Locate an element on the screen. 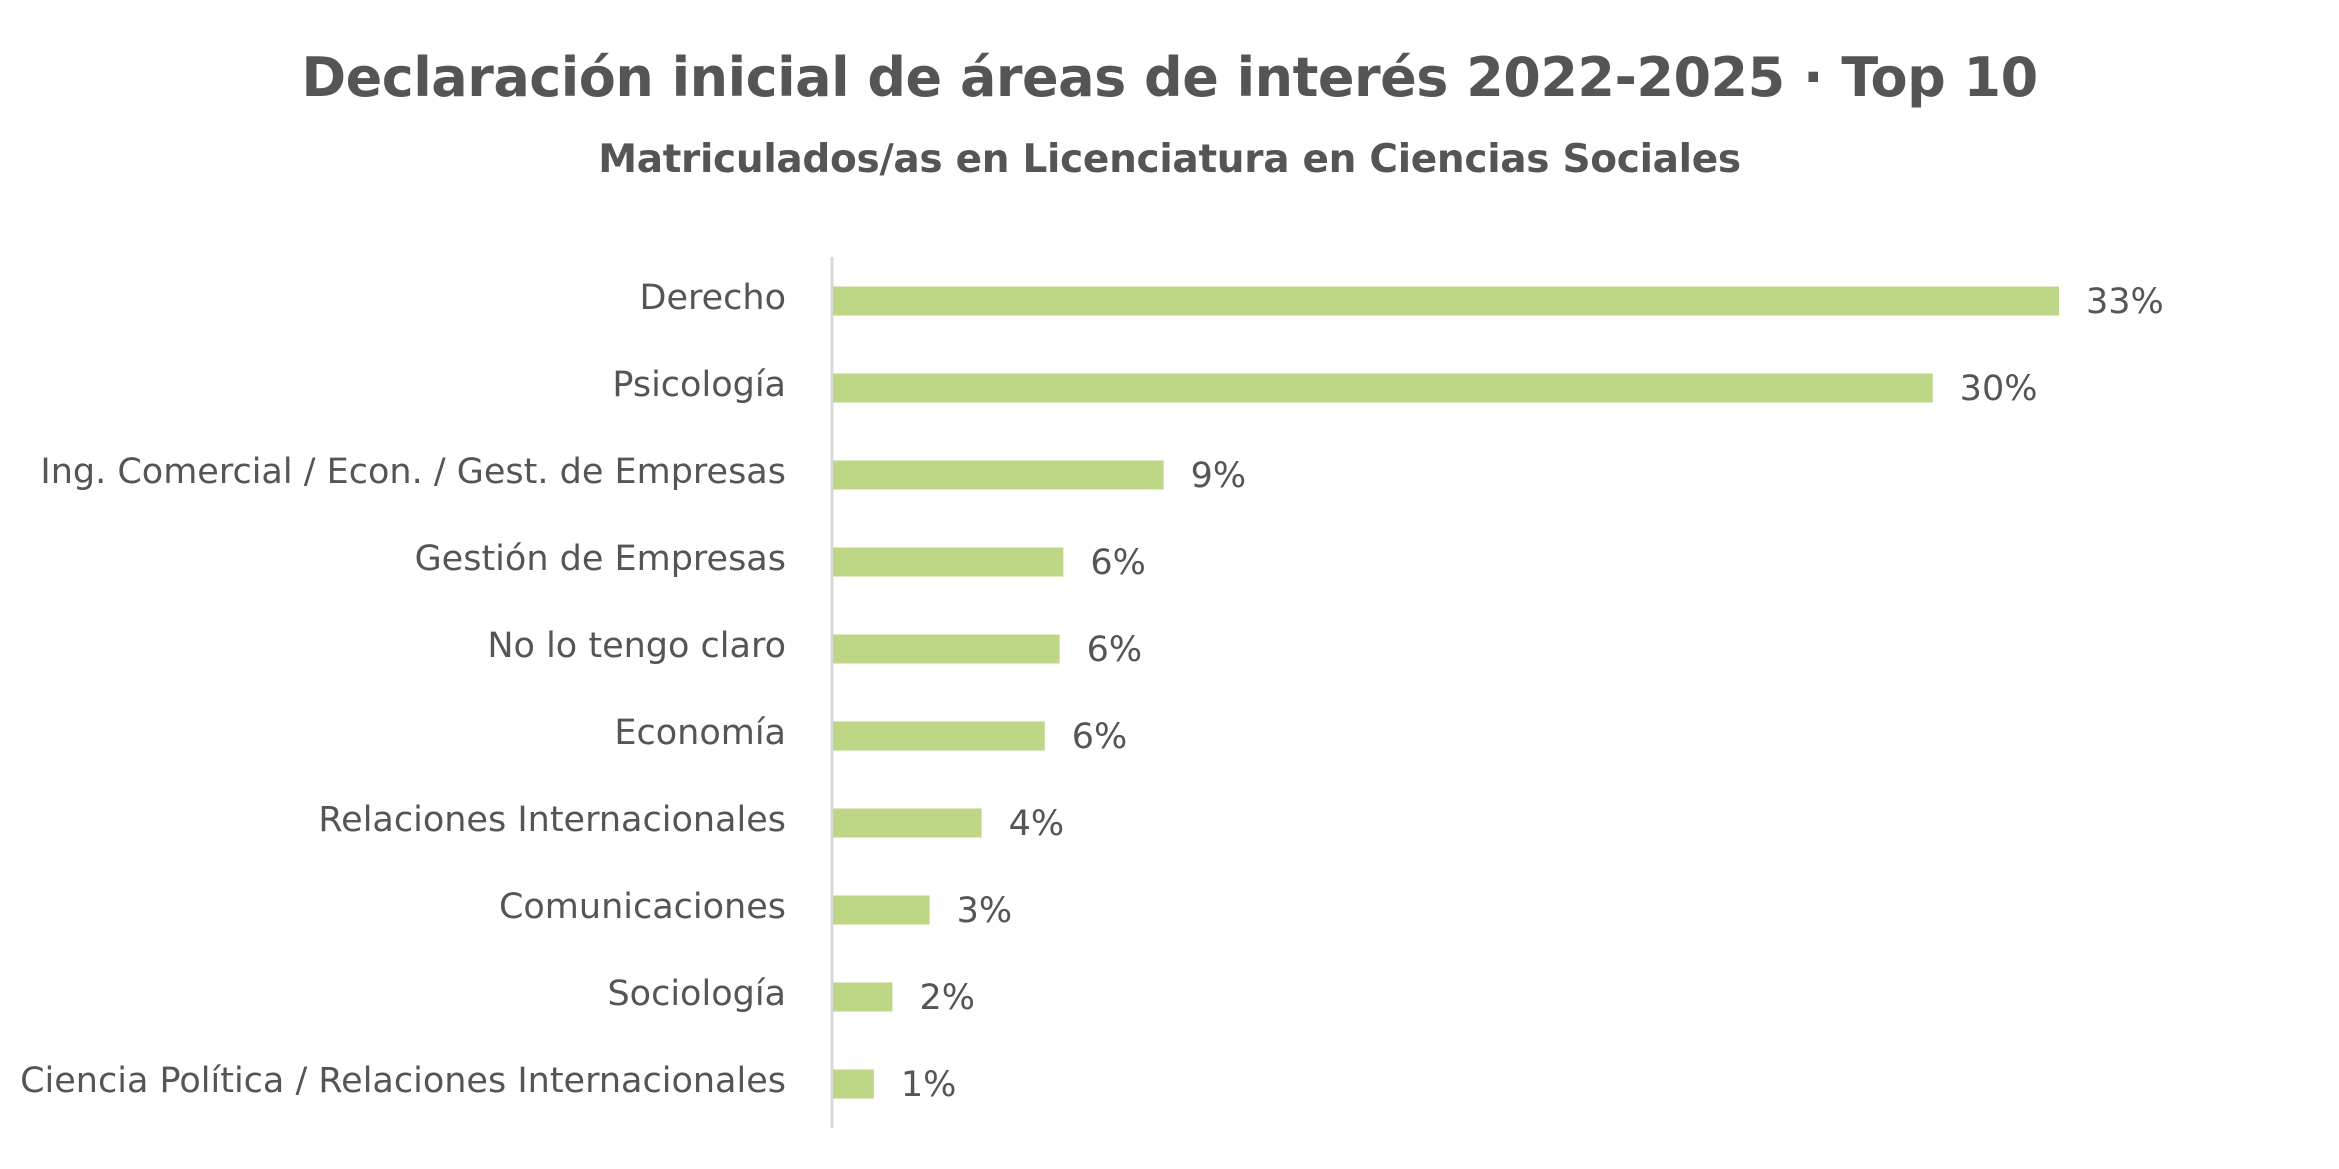  category-label: Relaciones Internacionales is located at coordinates (552, 820).